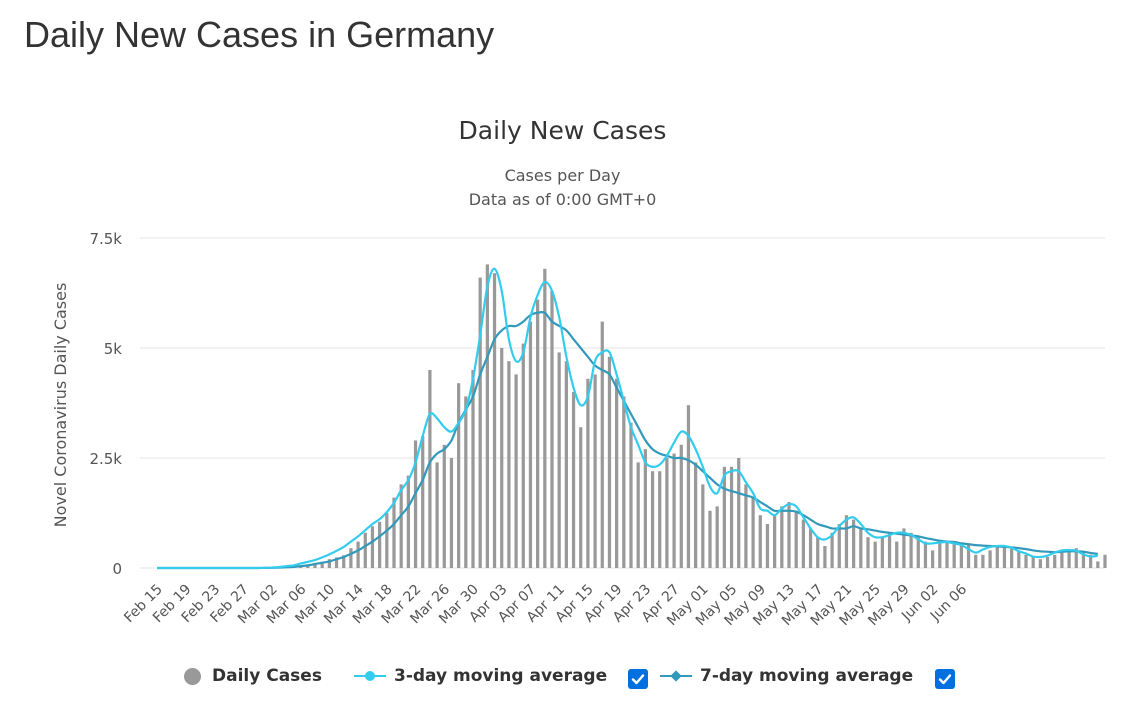 Image resolution: width=1125 pixels, height=722 pixels. Describe the element at coordinates (562, 130) in the screenshot. I see `chart-title: Daily New Cases` at that location.